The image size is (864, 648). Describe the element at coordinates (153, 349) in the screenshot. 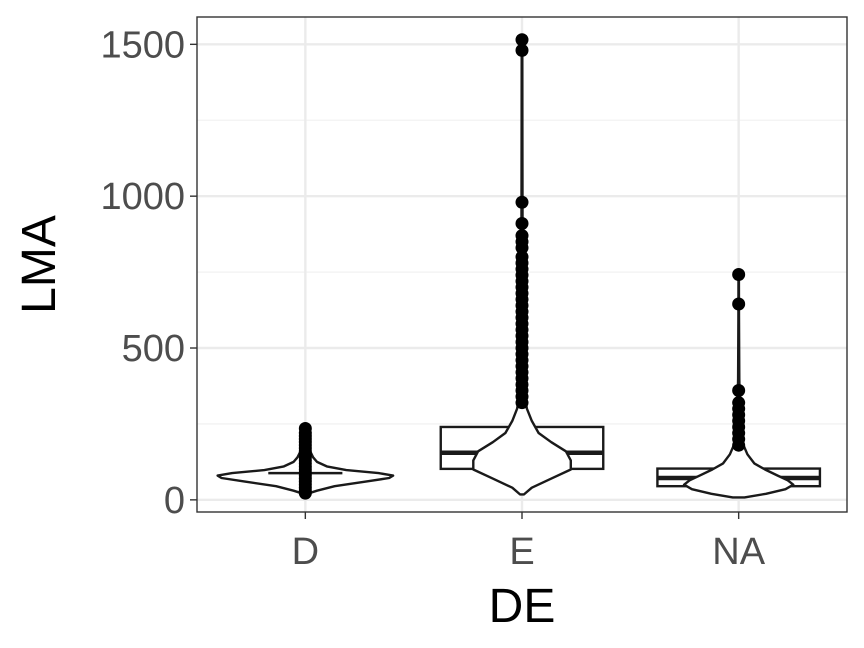

I see `y-tick-label: 500` at that location.